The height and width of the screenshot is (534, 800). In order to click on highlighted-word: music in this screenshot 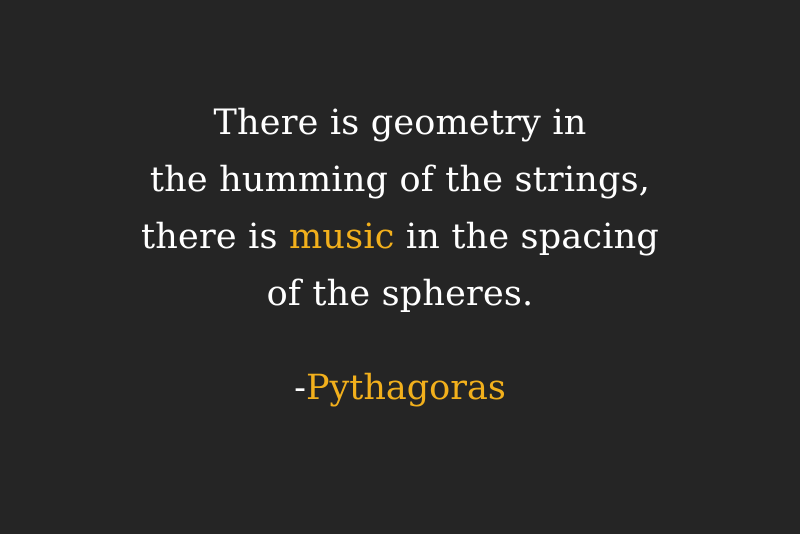, I will do `click(342, 237)`.